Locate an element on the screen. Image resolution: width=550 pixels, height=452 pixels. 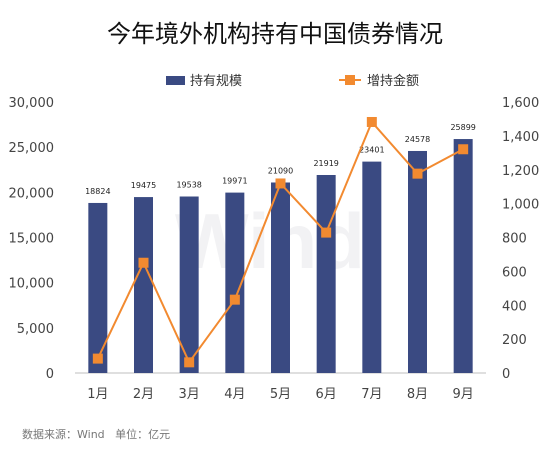
bar-data-label: 25899 is located at coordinates (462, 127).